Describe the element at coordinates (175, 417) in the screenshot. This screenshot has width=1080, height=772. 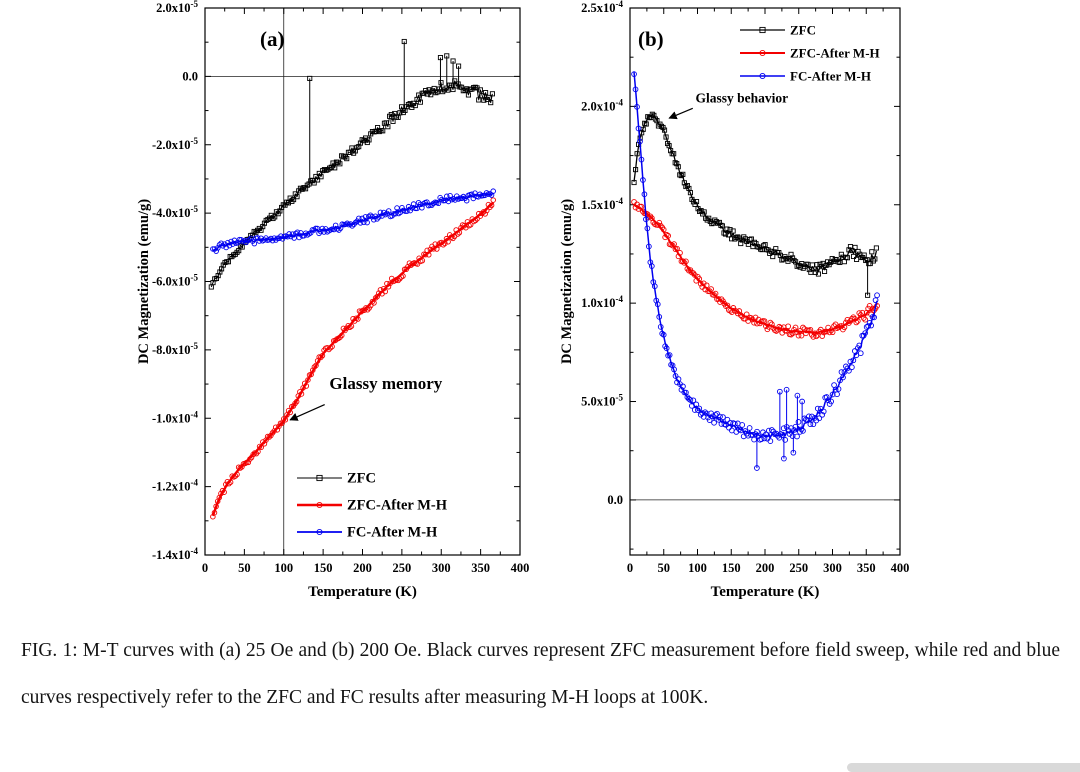
I see `y-tick-label: -1.0x10⁻⁴` at that location.